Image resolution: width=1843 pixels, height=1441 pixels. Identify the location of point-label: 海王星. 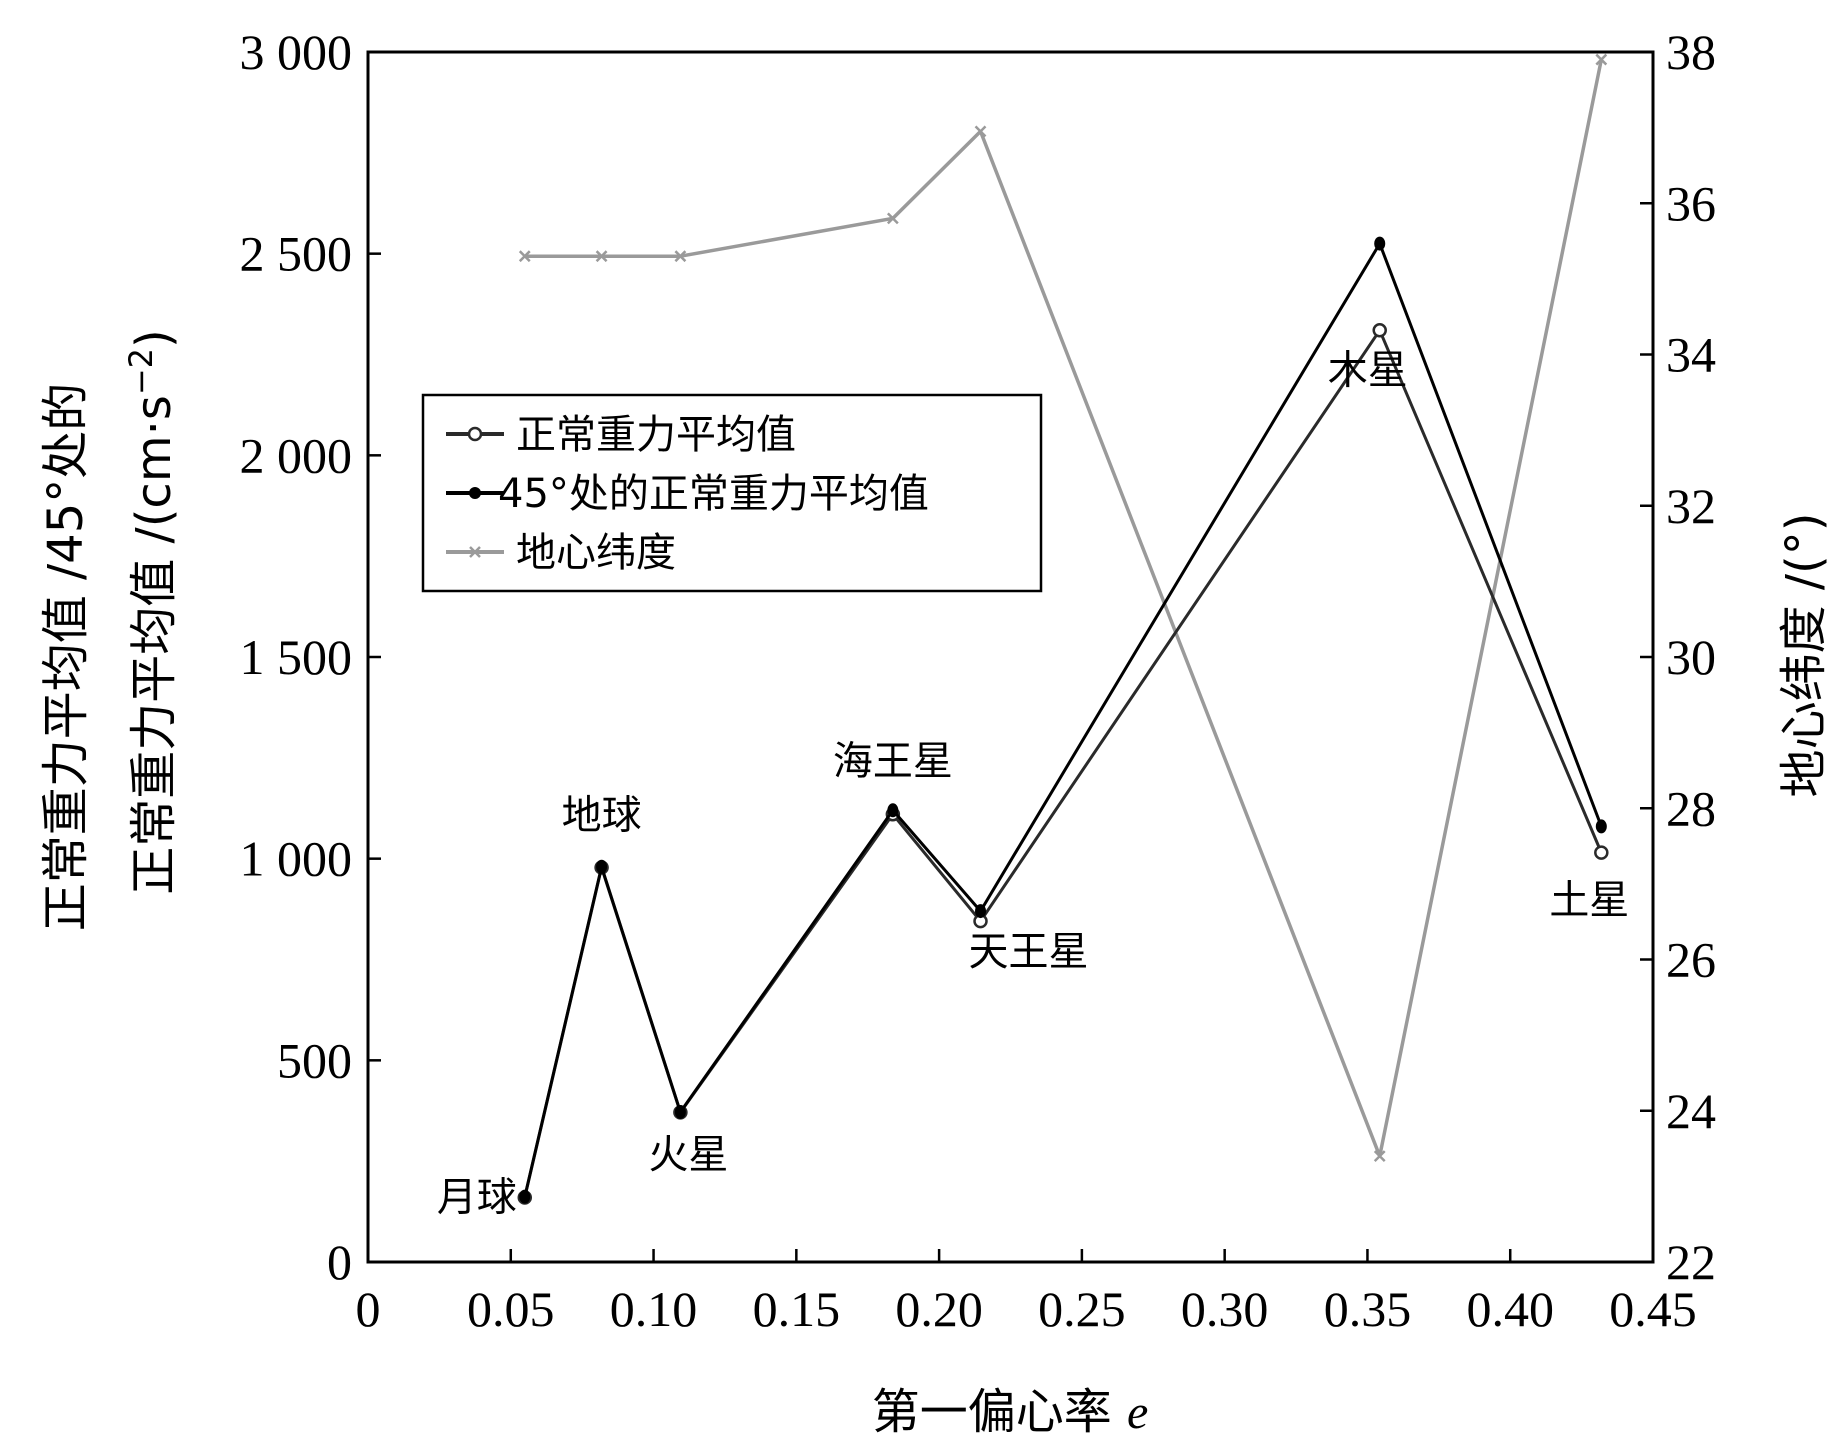
(893, 761).